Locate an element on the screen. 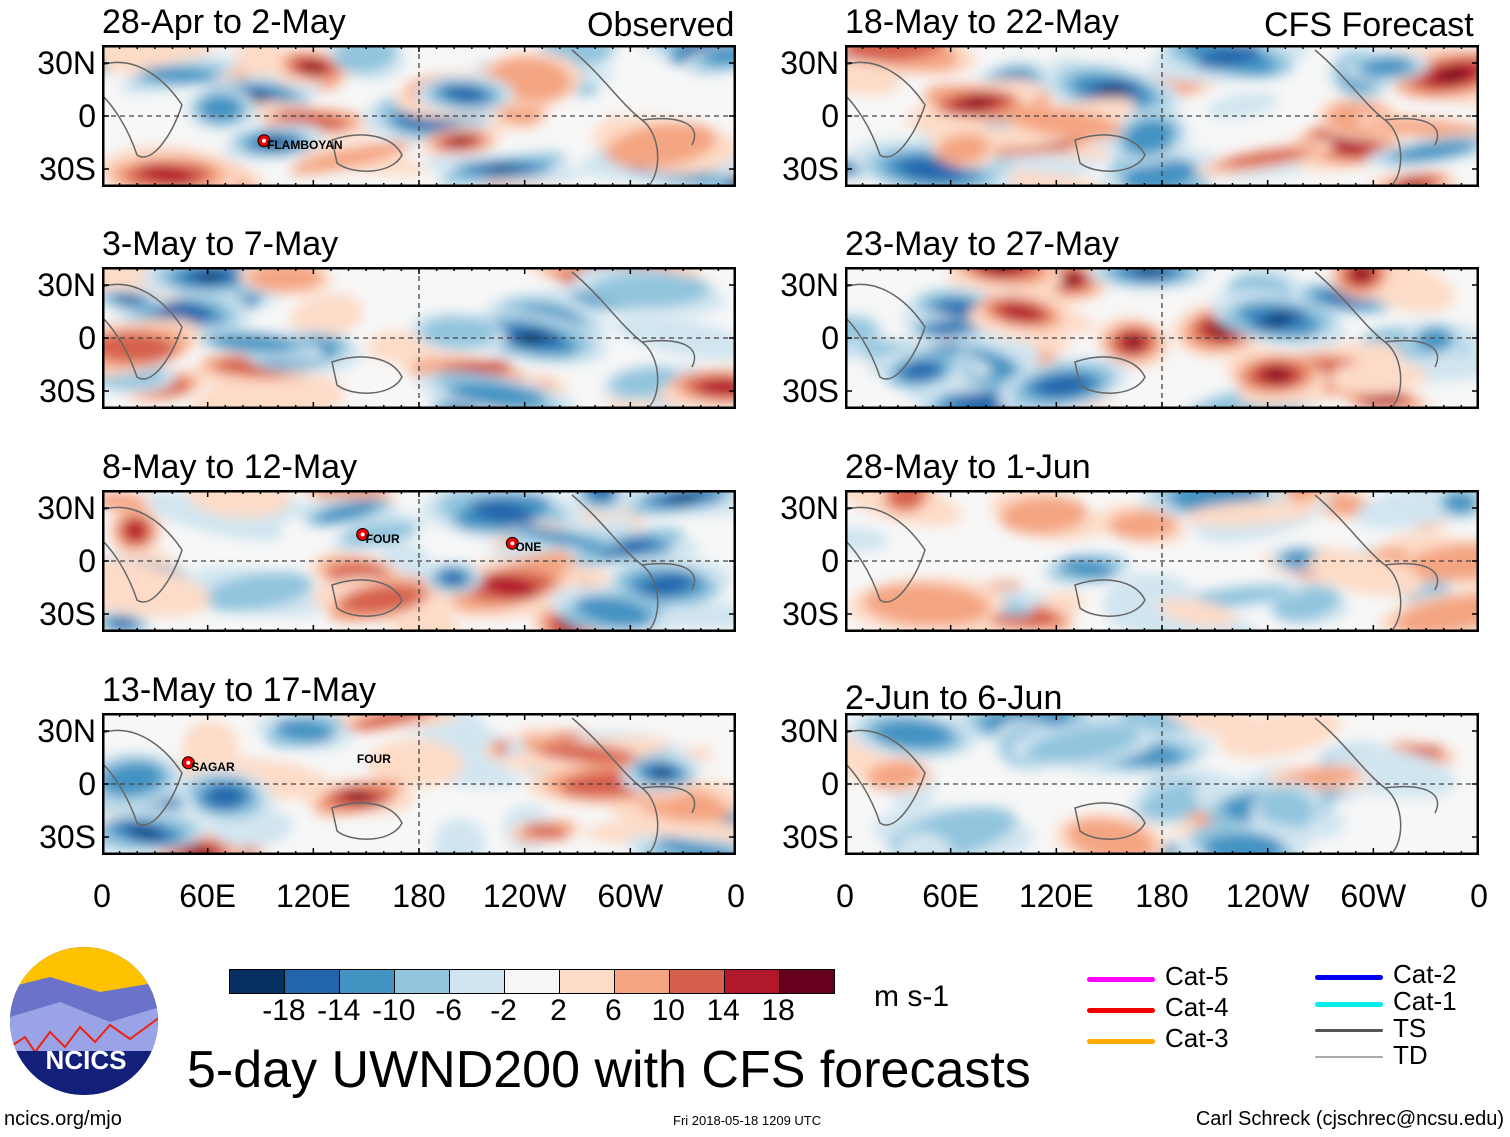 The width and height of the screenshot is (1510, 1137). legend-line-ts is located at coordinates (1349, 1030).